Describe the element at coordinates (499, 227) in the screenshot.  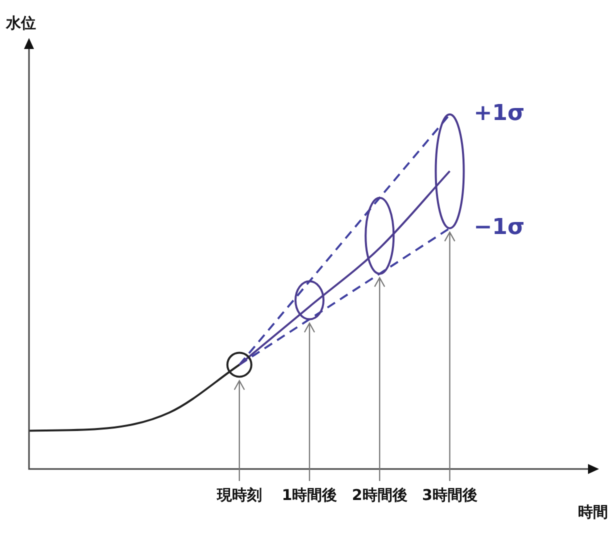
I see `series-label: −1σ` at that location.